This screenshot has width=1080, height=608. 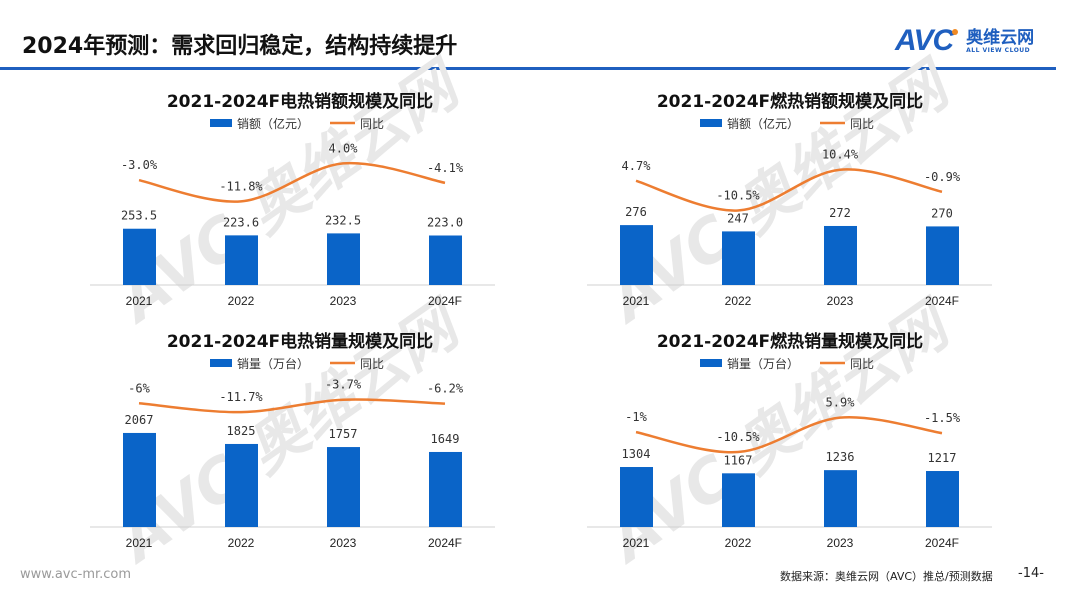 What do you see at coordinates (636, 212) in the screenshot?
I see `bar-value-label: 276` at bounding box center [636, 212].